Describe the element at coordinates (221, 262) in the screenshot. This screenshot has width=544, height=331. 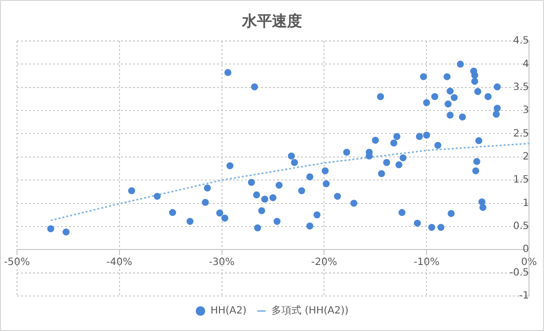
I see `x-tick-label: -30%` at that location.